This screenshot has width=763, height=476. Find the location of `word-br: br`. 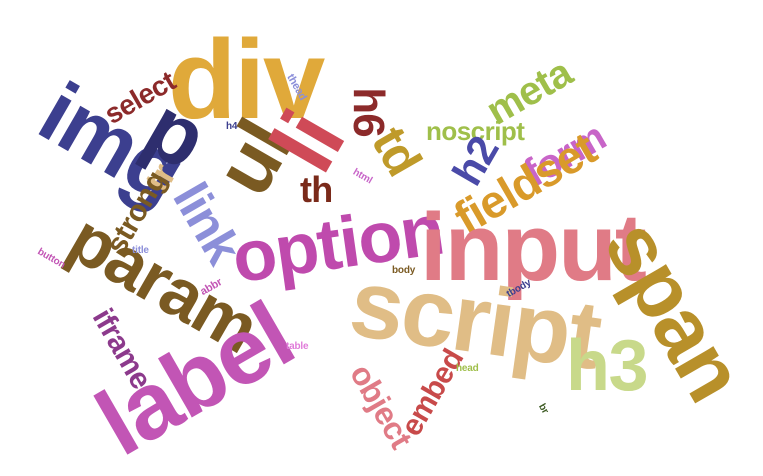

word-br: br is located at coordinates (543, 408).